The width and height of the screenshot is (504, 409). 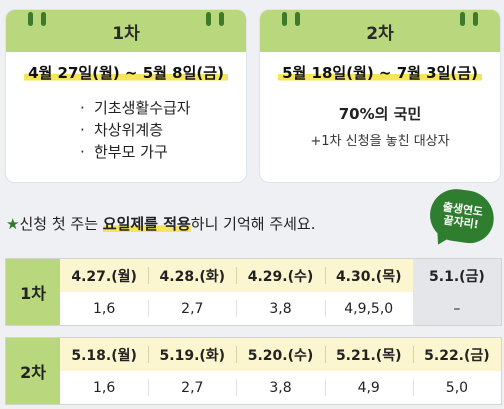 I want to click on birth-year-badge: 출생연도 끝자리!, so click(x=462, y=216).